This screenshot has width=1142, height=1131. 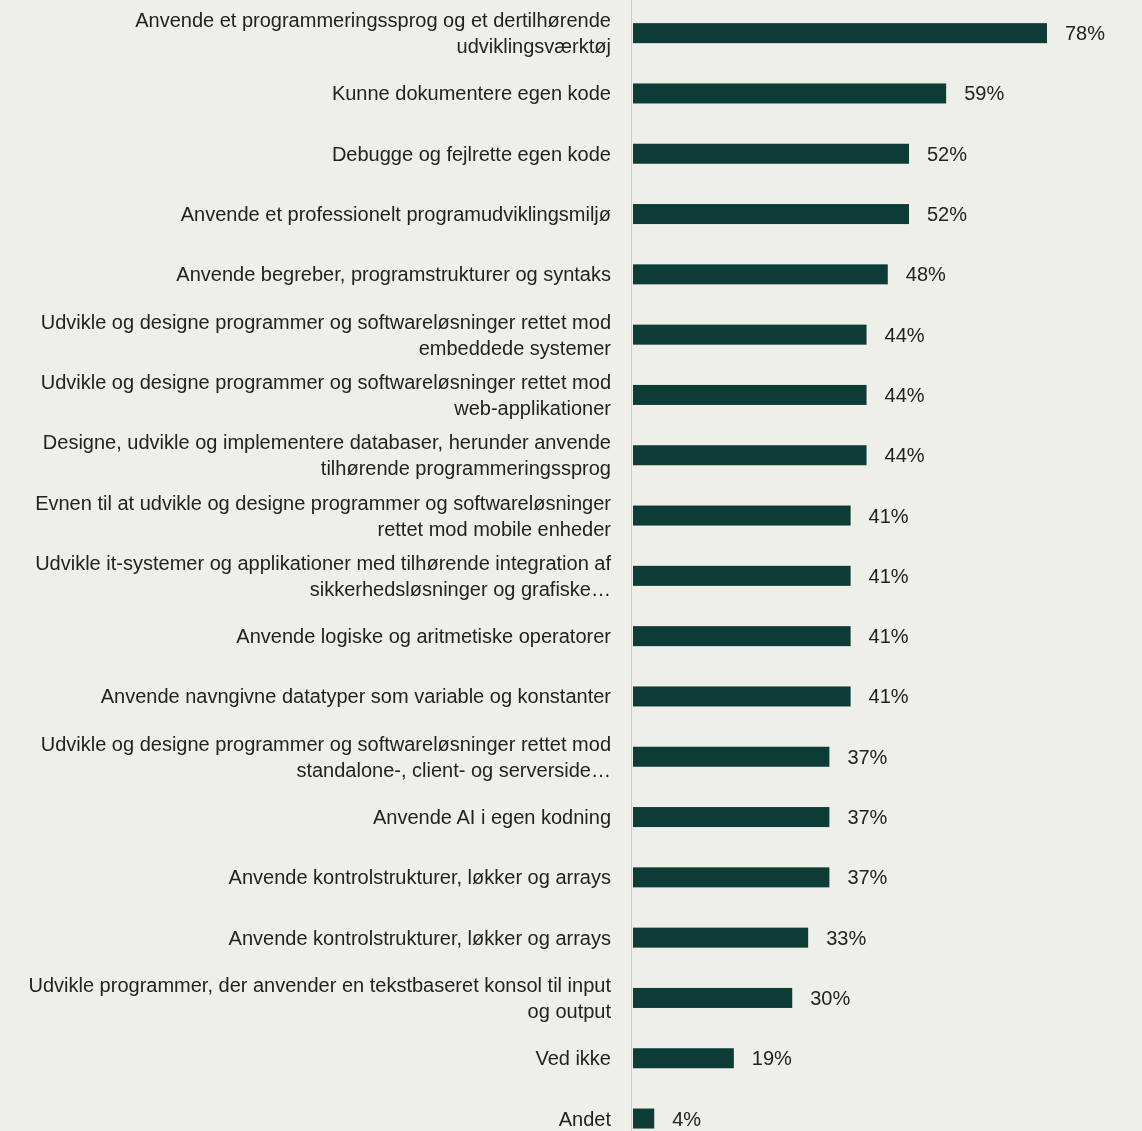 What do you see at coordinates (830, 997) in the screenshot?
I see `data-label: 30%` at bounding box center [830, 997].